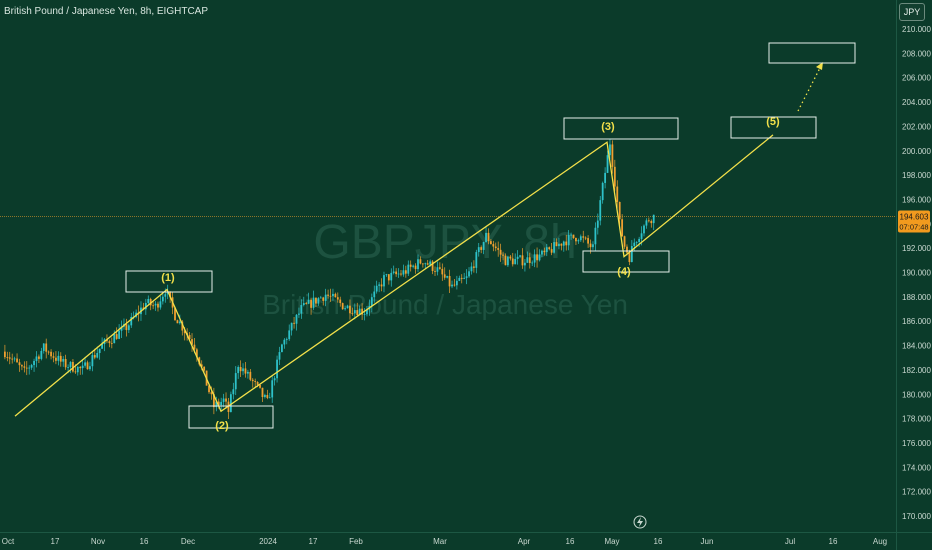  What do you see at coordinates (810, 87) in the screenshot?
I see `wave-projection-dotted-line` at bounding box center [810, 87].